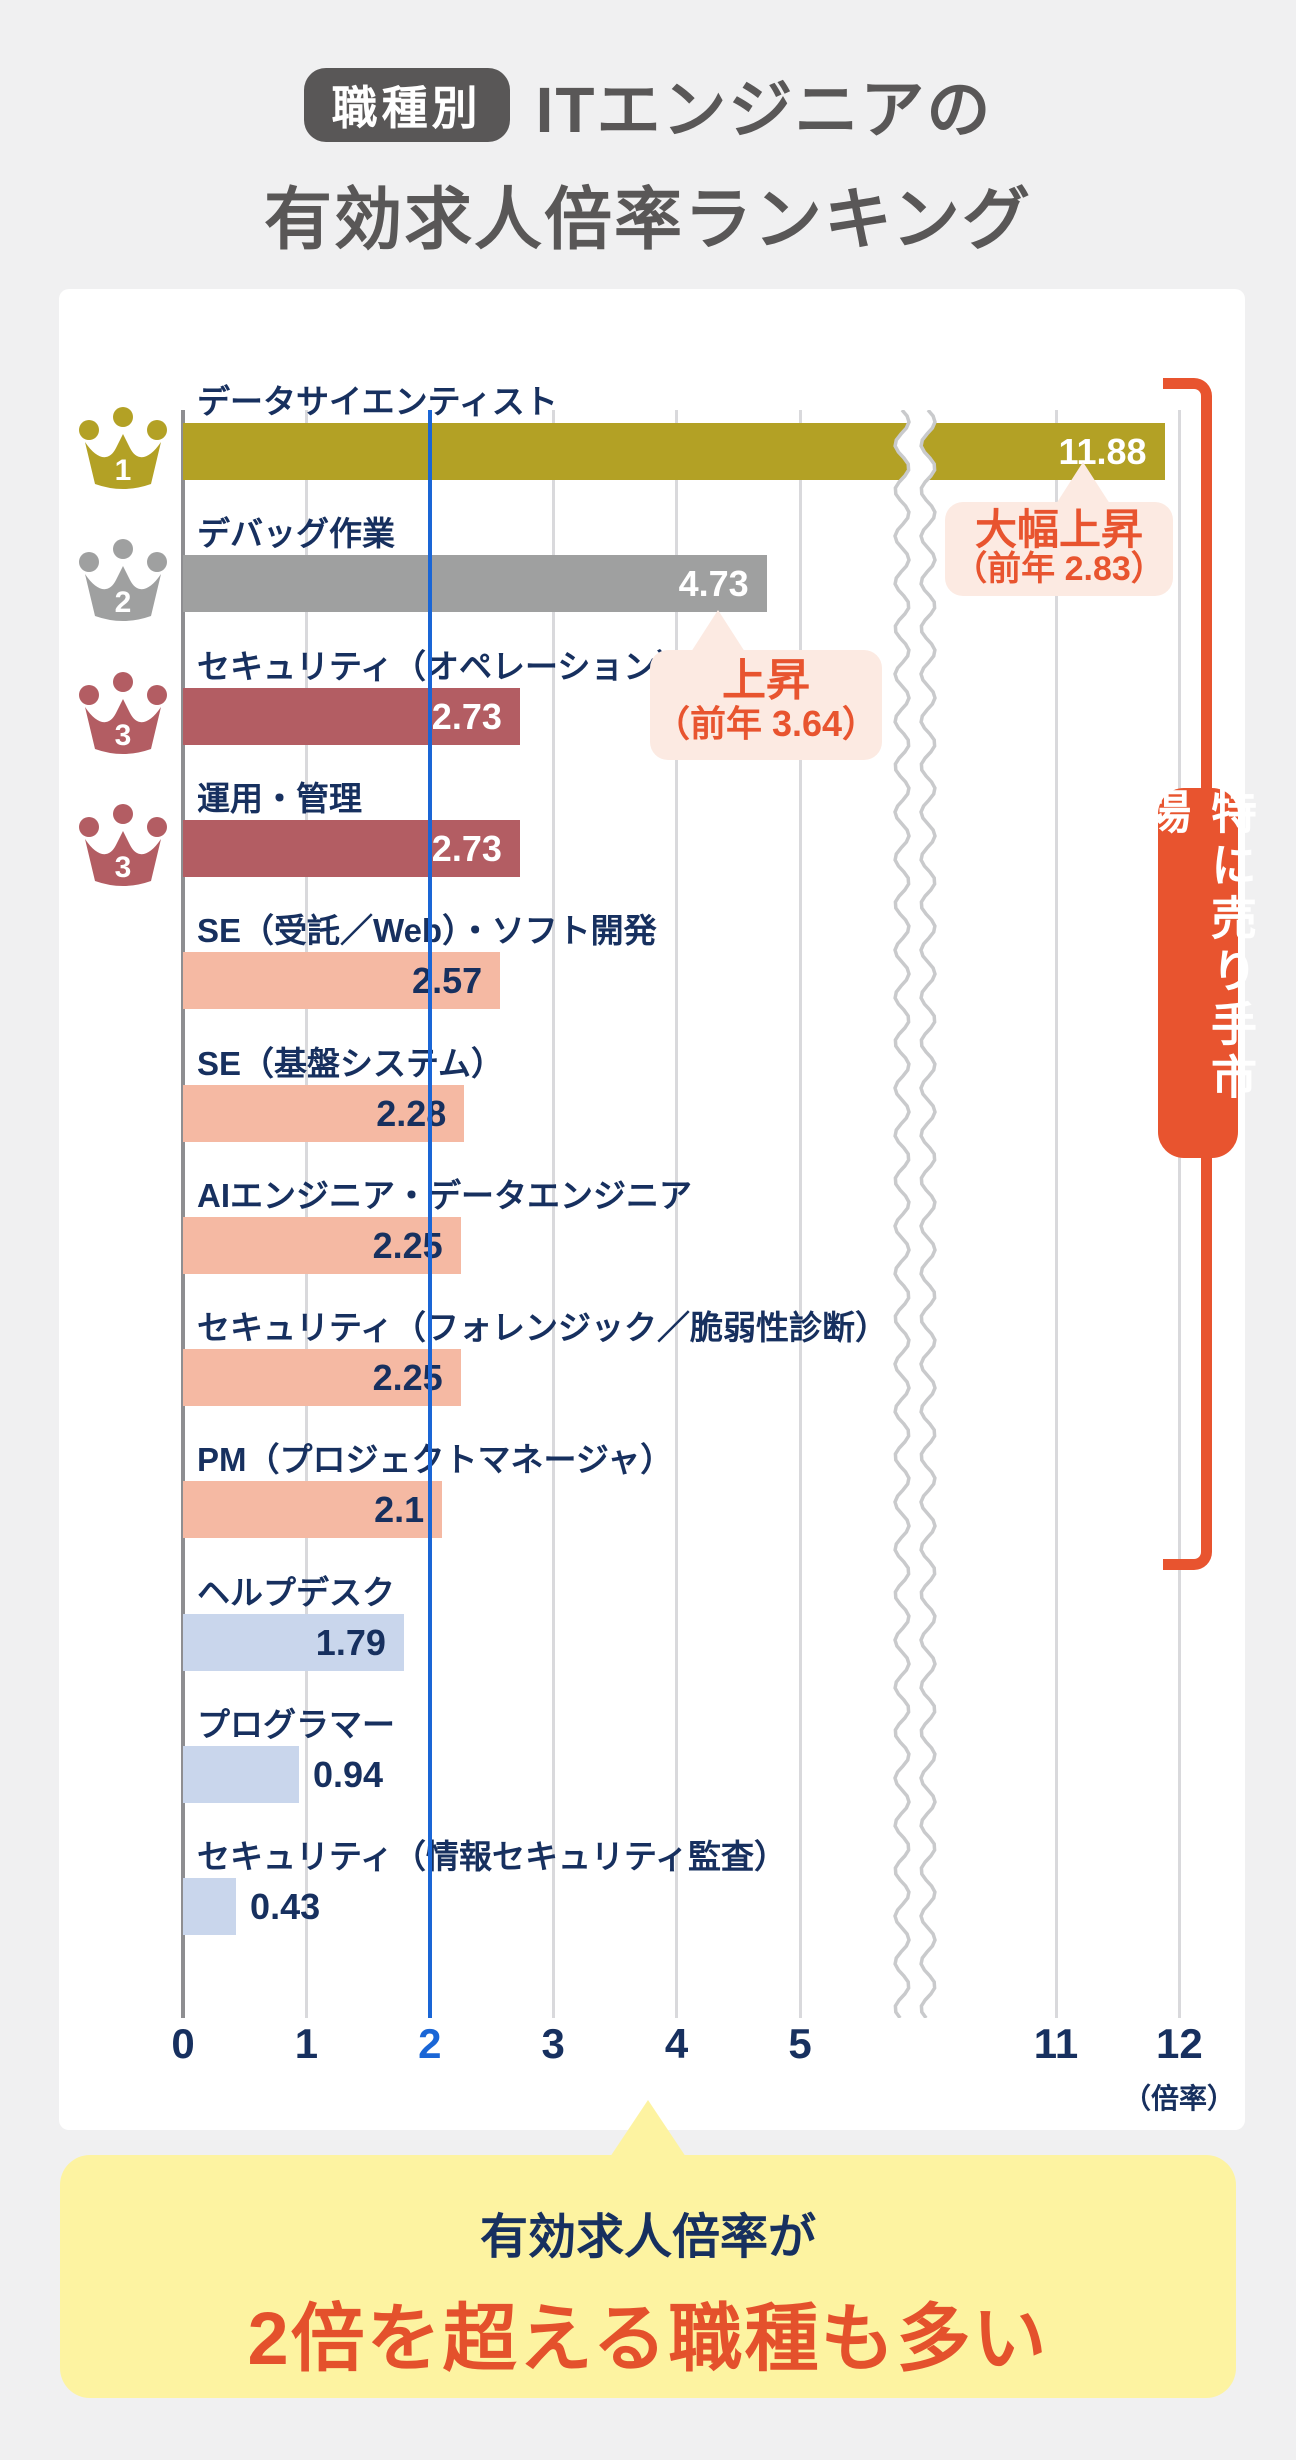  What do you see at coordinates (648, 2338) in the screenshot?
I see `footer-line-2: 2倍を超える職種も多い` at bounding box center [648, 2338].